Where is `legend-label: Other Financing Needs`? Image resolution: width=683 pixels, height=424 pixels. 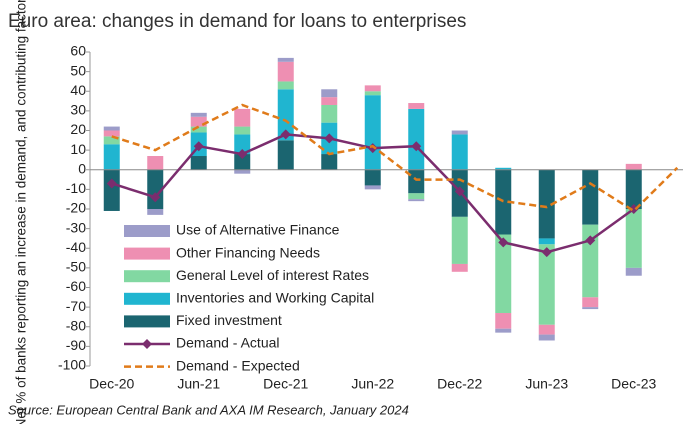 legend-label: Other Financing Needs is located at coordinates (248, 252).